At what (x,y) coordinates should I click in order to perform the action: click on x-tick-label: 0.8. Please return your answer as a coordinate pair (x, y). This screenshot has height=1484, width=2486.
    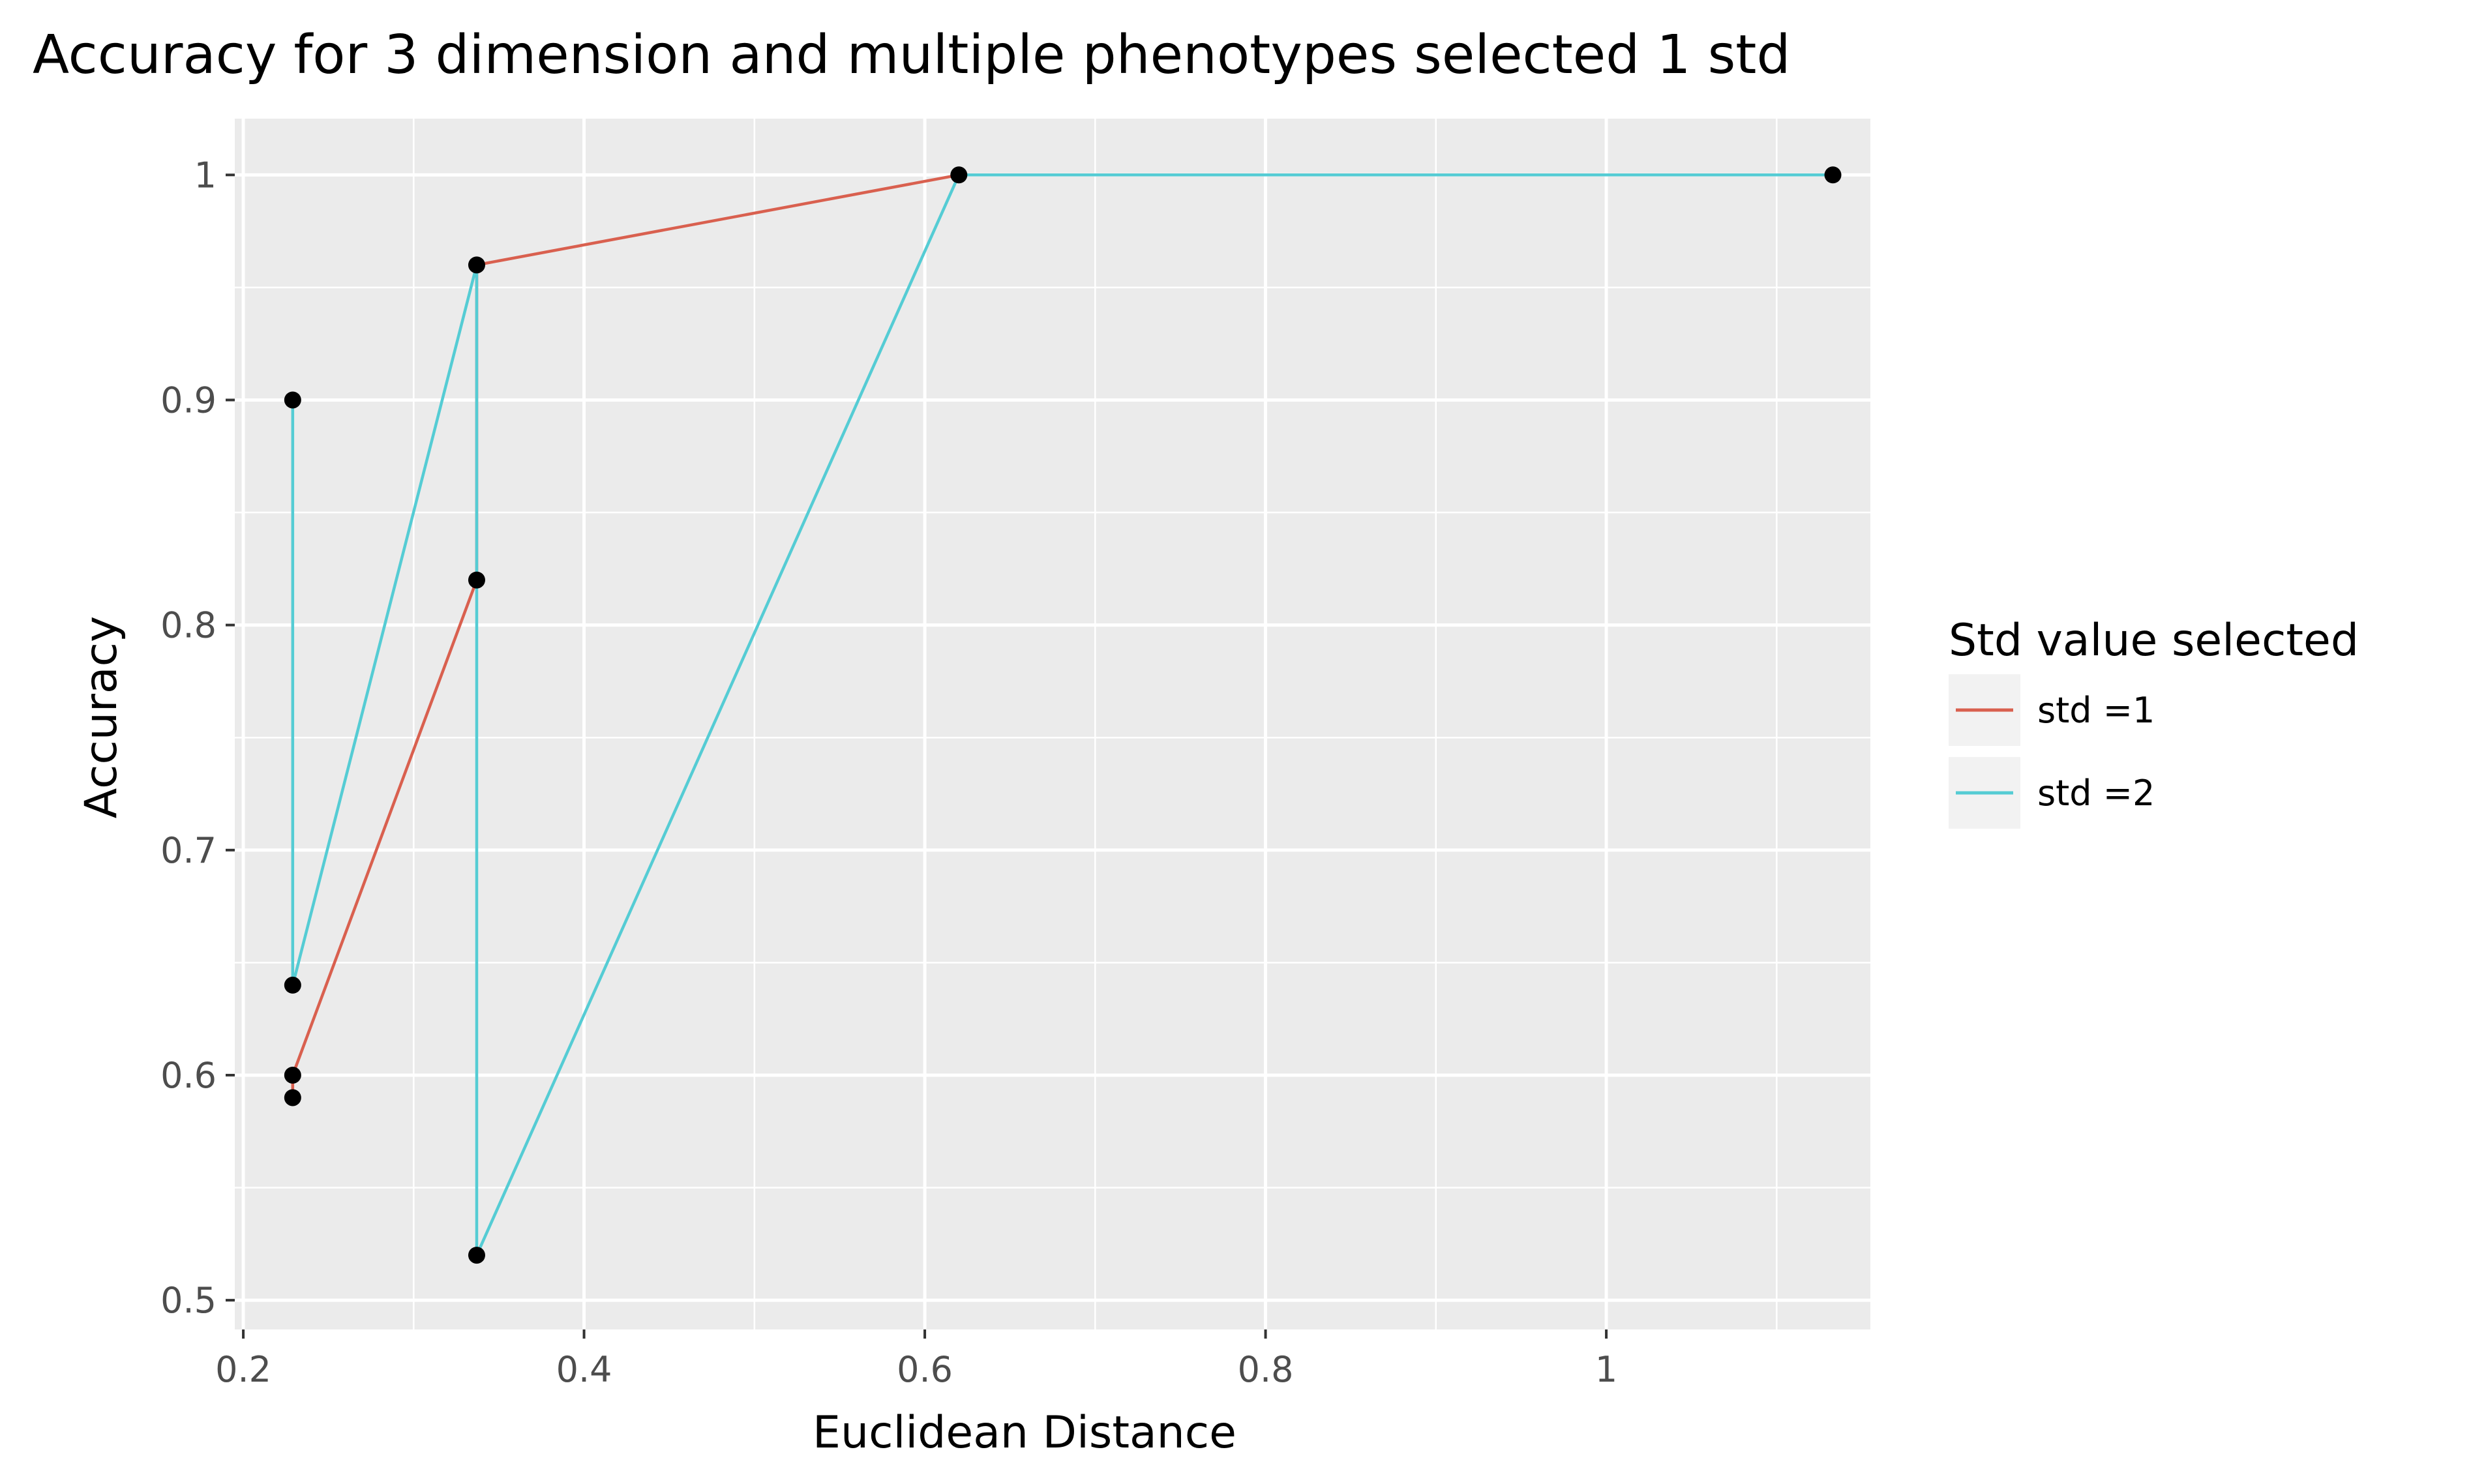
    Looking at the image, I should click on (1266, 1369).